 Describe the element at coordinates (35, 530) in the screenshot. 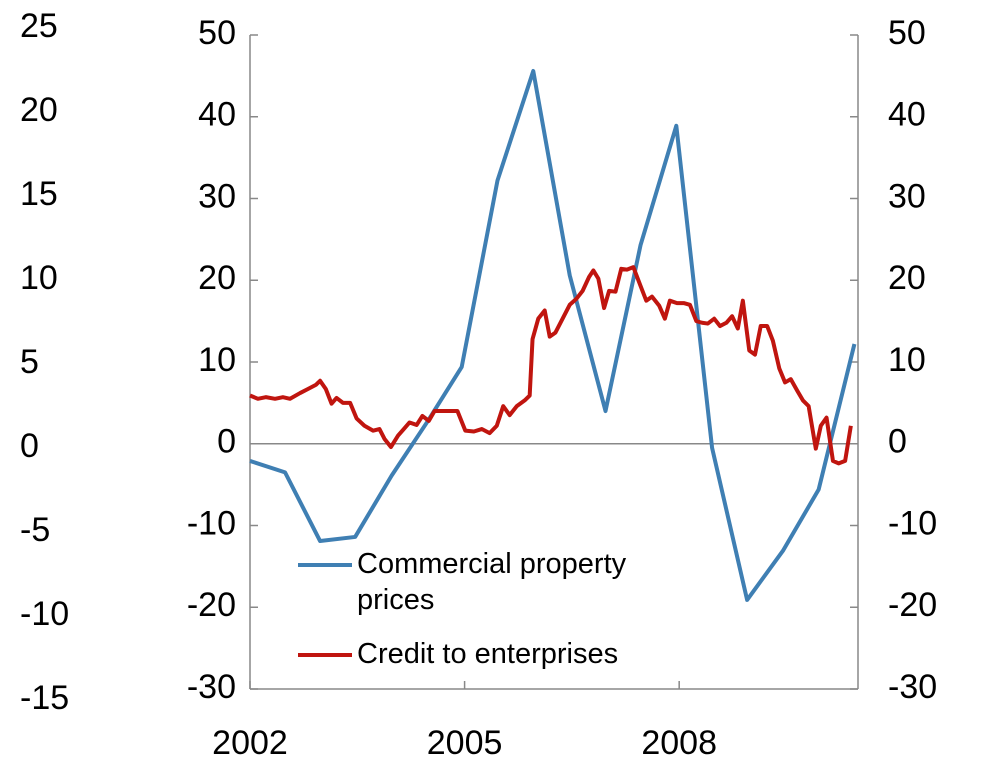

I see `y3-tick-label: -5` at that location.